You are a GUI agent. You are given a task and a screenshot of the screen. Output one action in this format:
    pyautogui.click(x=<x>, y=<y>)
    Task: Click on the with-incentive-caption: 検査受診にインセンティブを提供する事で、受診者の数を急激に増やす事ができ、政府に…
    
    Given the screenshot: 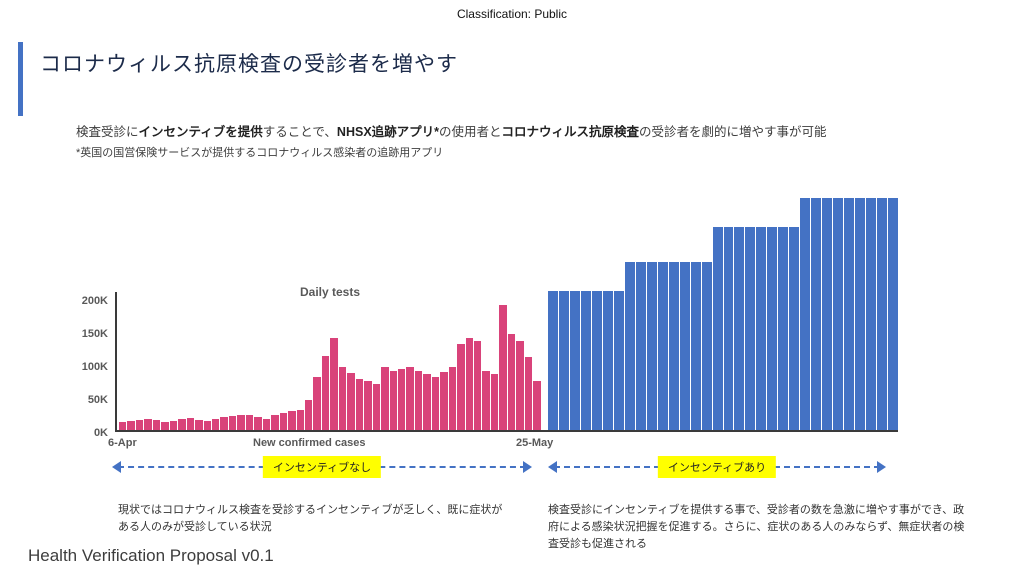 What is the action you would take?
    pyautogui.click(x=756, y=527)
    